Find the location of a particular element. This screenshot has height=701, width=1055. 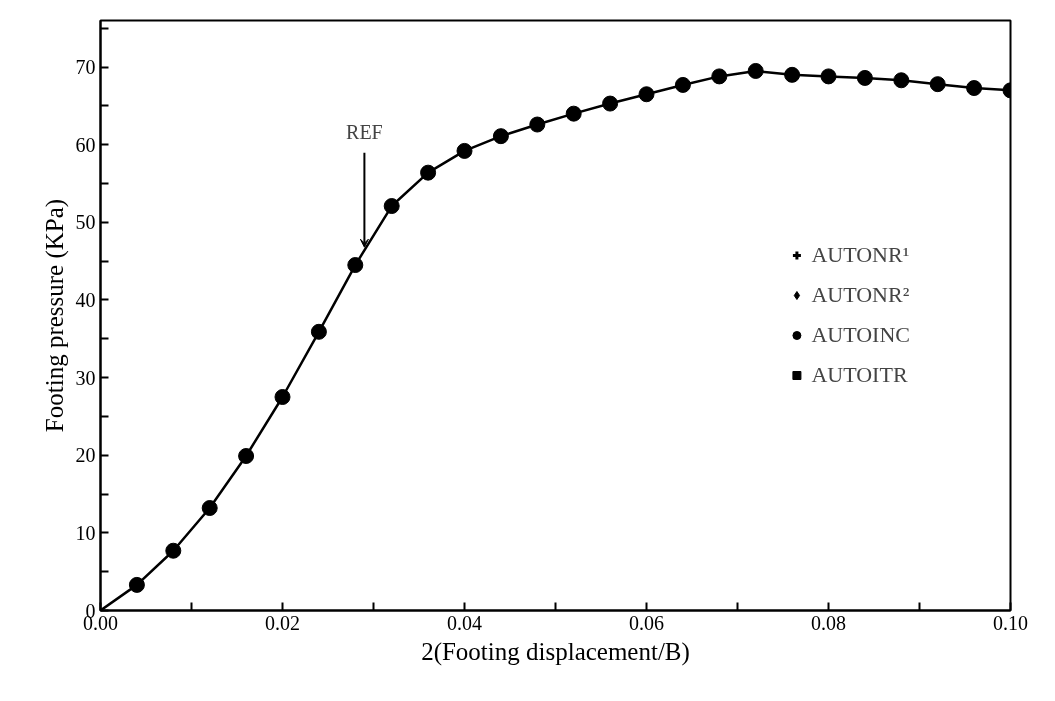

legend-label: AUTOINC is located at coordinates (860, 335).